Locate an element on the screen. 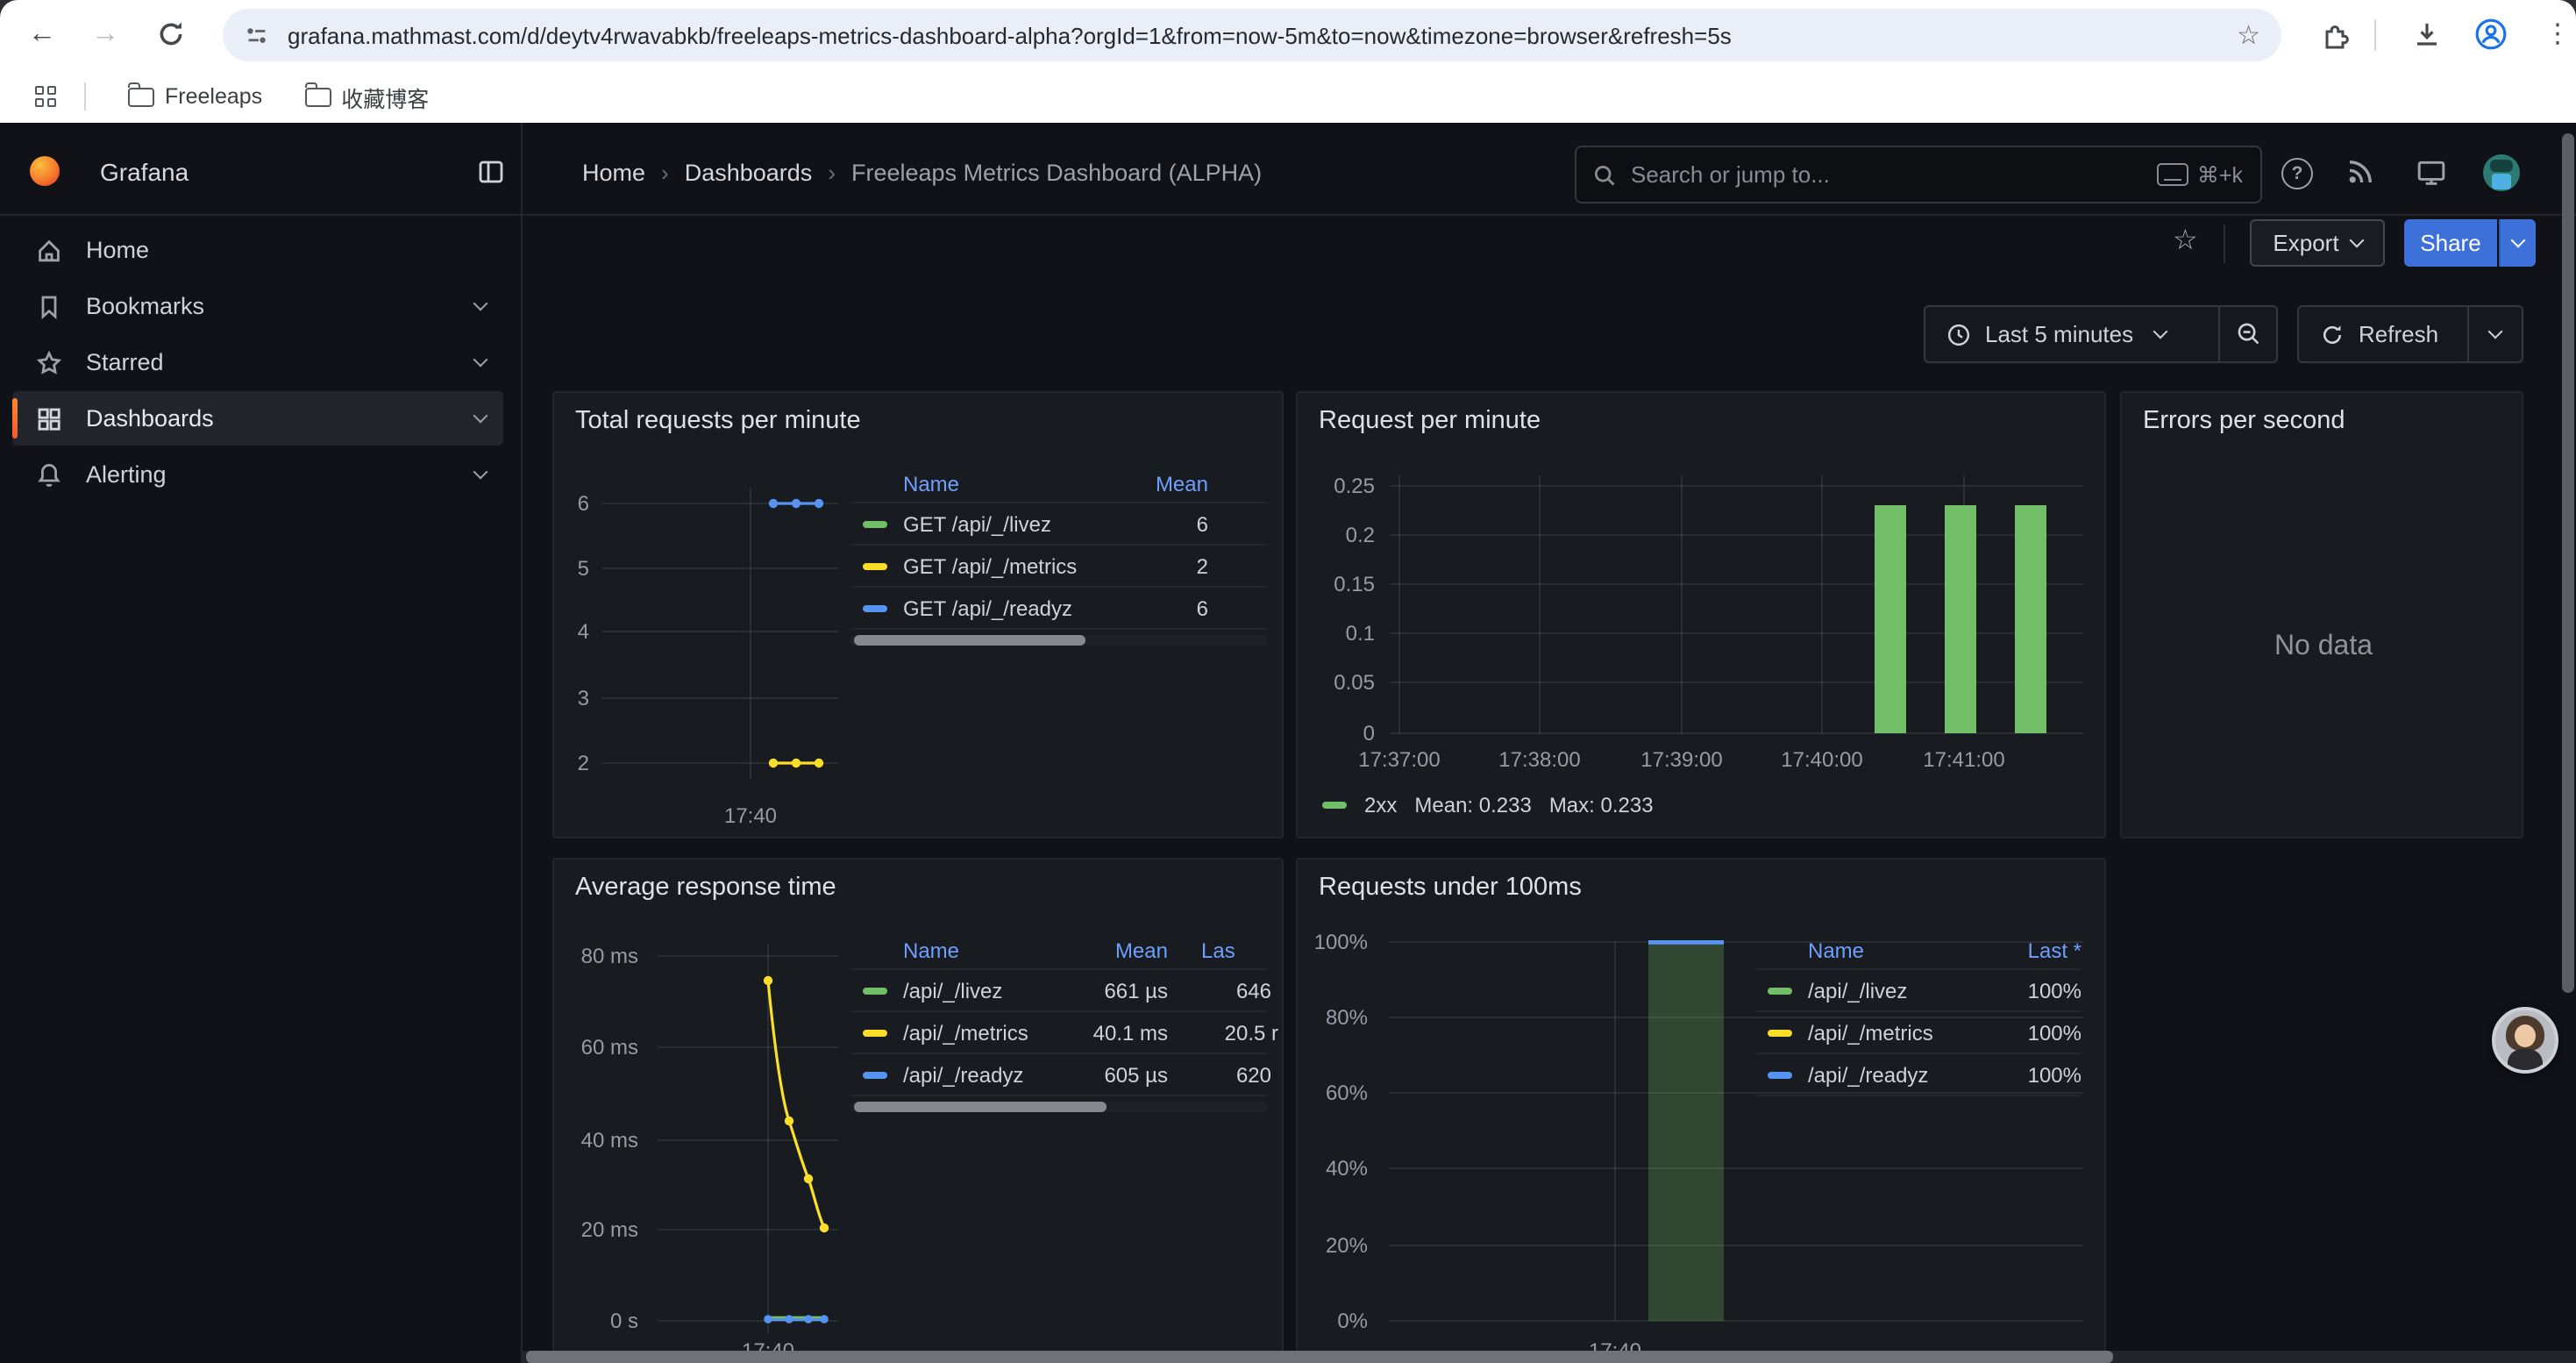 Image resolution: width=2576 pixels, height=1363 pixels. series-name: GET /api/_/livez is located at coordinates (977, 523).